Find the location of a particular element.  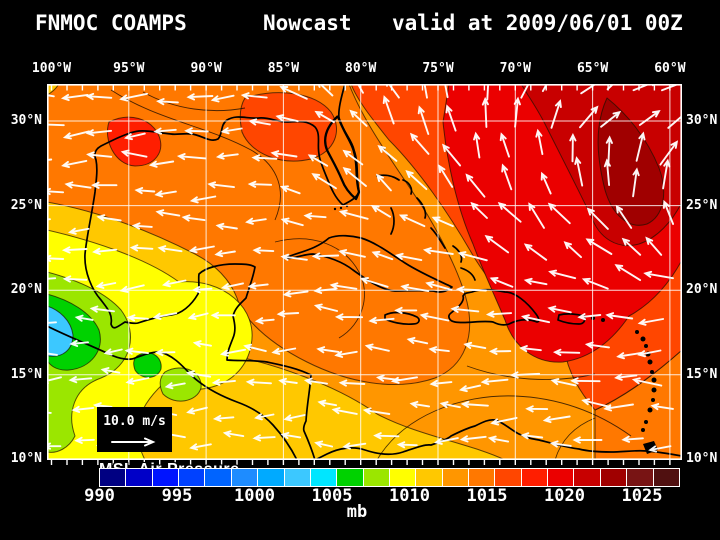

longitude-label: 85°W is located at coordinates (283, 68).